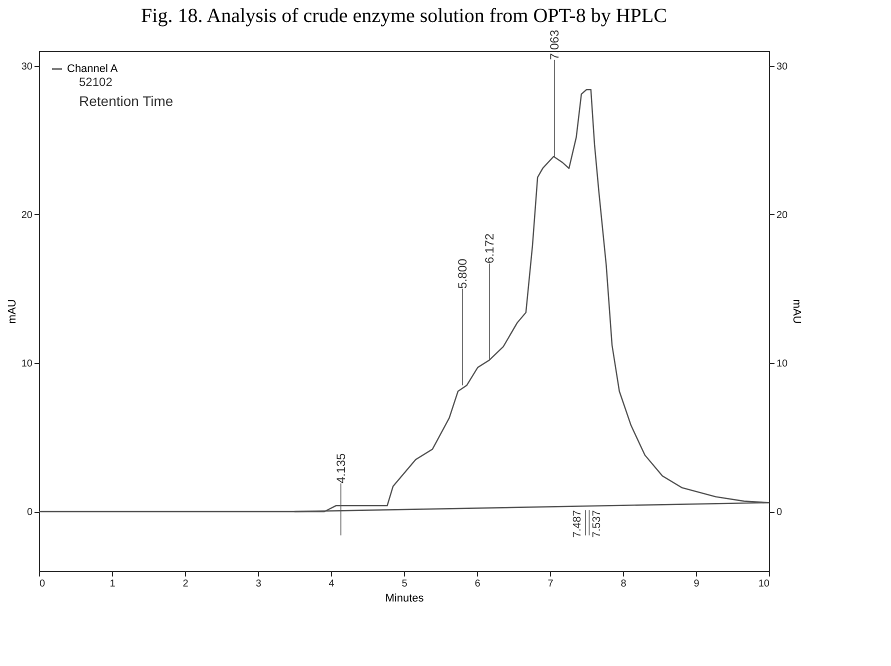 This screenshot has width=891, height=666. What do you see at coordinates (404, 598) in the screenshot?
I see `x-axis-title: Minutes` at bounding box center [404, 598].